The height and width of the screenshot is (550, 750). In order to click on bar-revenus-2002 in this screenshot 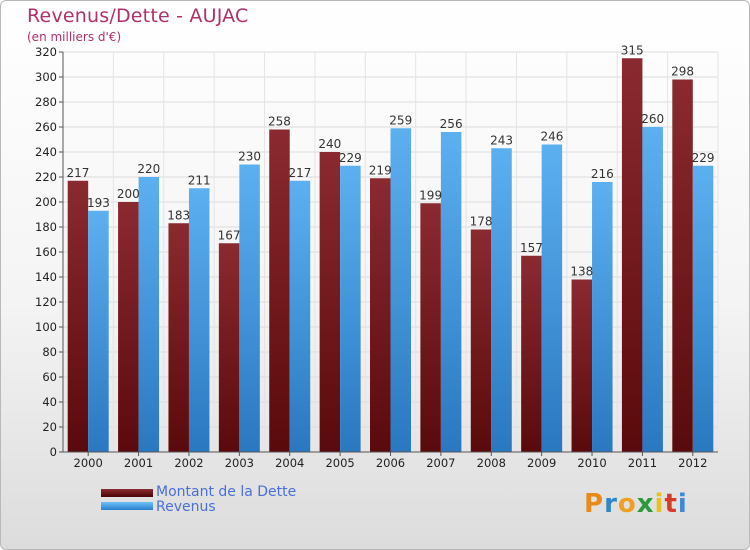, I will do `click(199, 320)`.